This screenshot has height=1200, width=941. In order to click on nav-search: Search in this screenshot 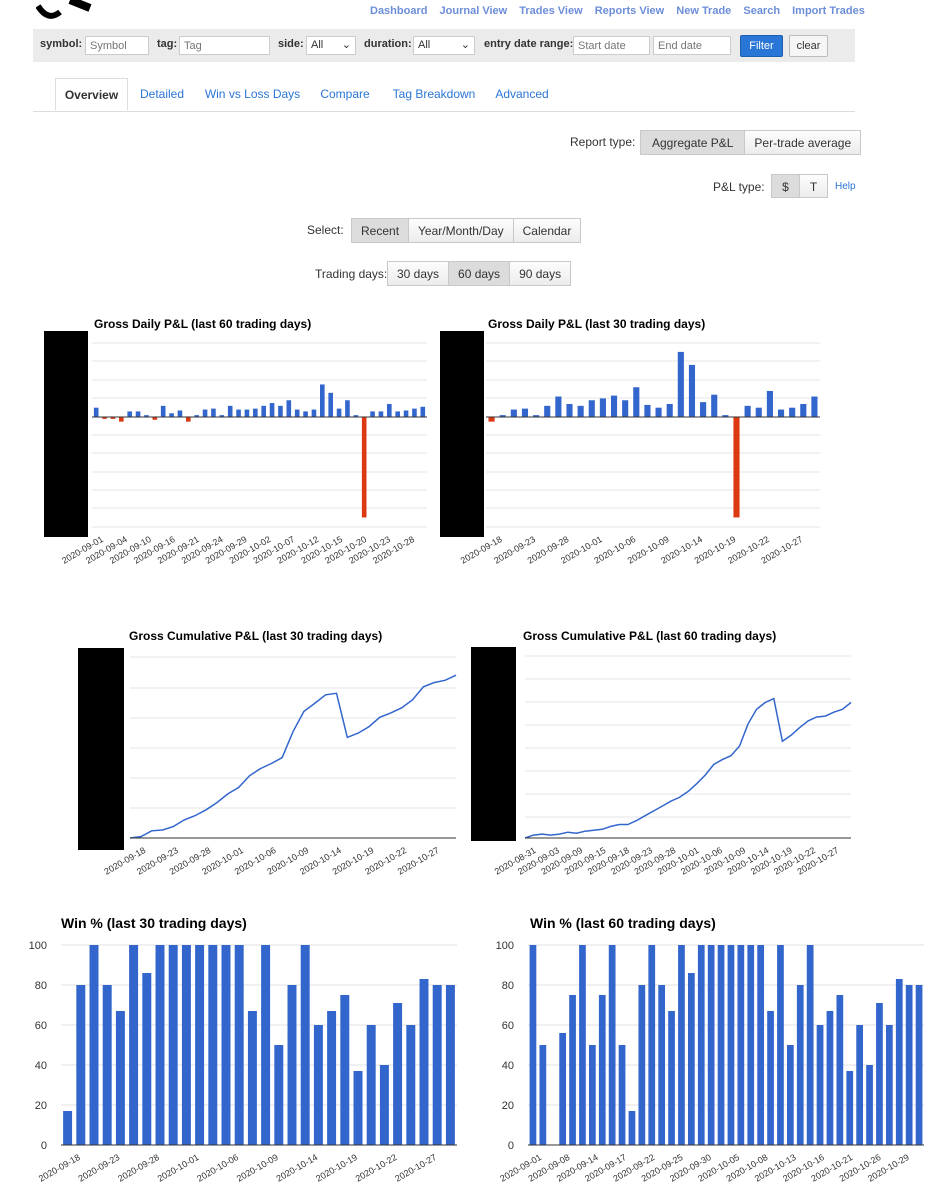, I will do `click(762, 11)`.